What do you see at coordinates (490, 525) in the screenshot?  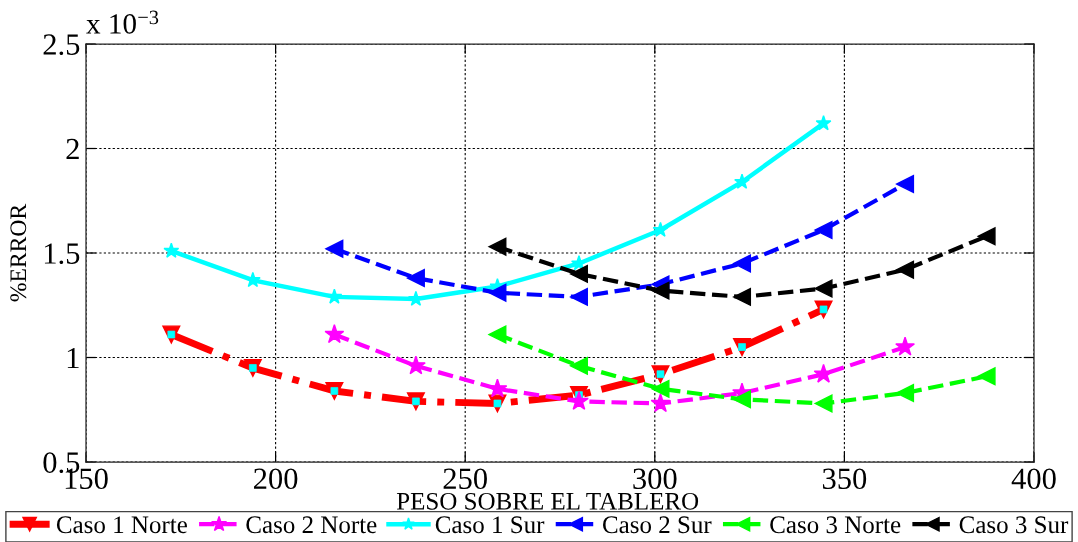 I see `legend-label: Caso 1 Sur` at bounding box center [490, 525].